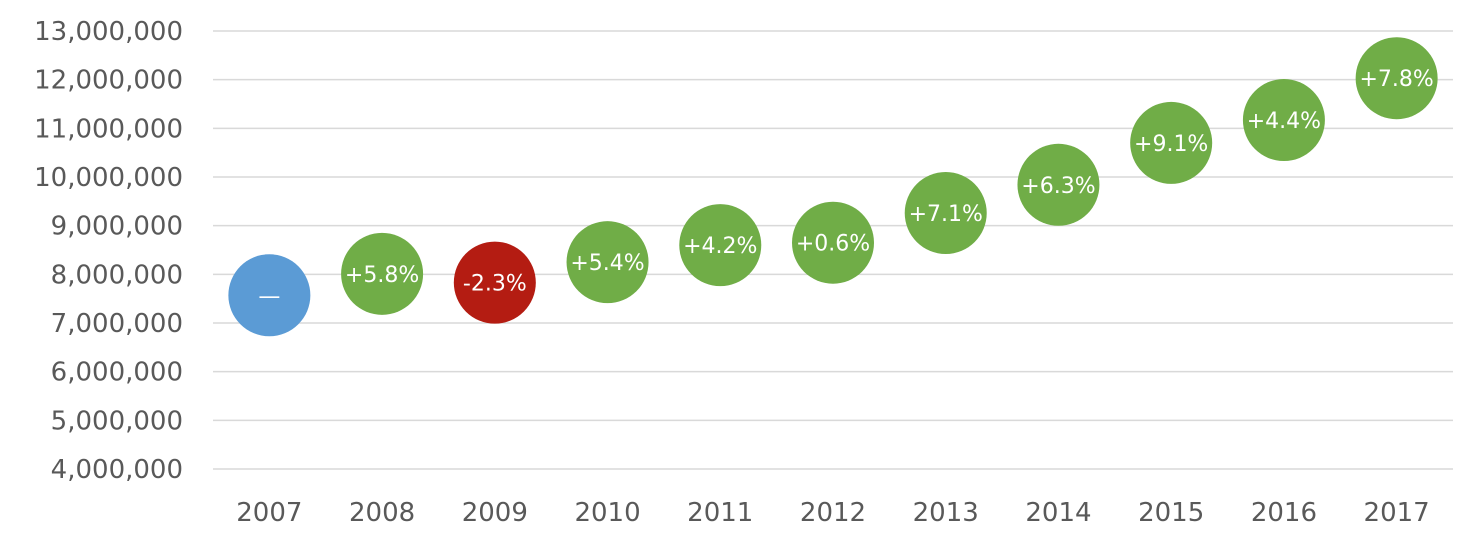  I want to click on x-tick-label: 2009, so click(495, 513).